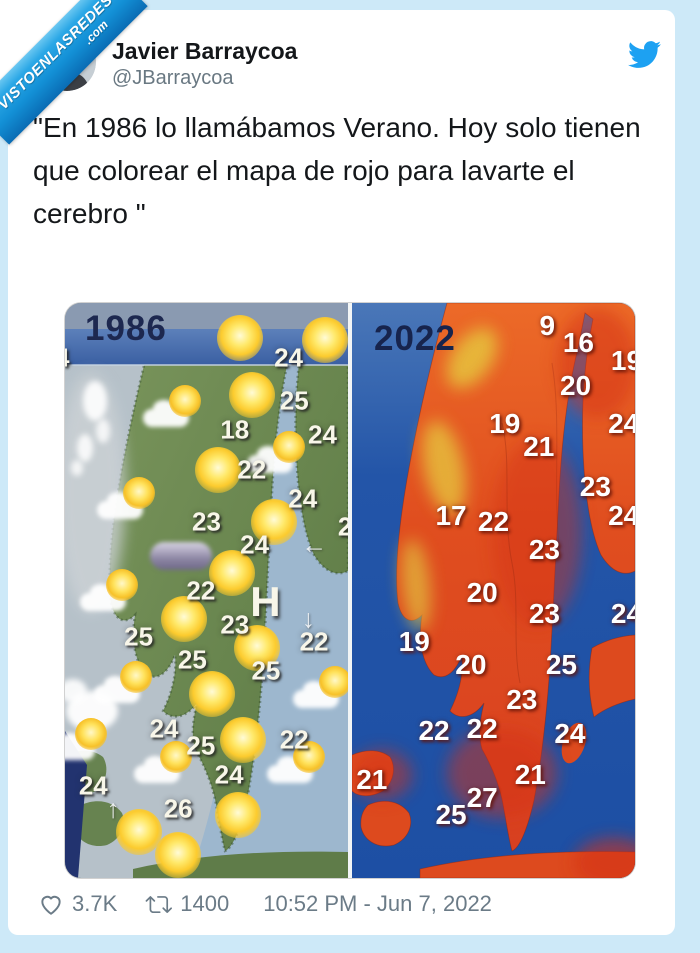 This screenshot has width=700, height=953. I want to click on map-divider, so click(350, 590).